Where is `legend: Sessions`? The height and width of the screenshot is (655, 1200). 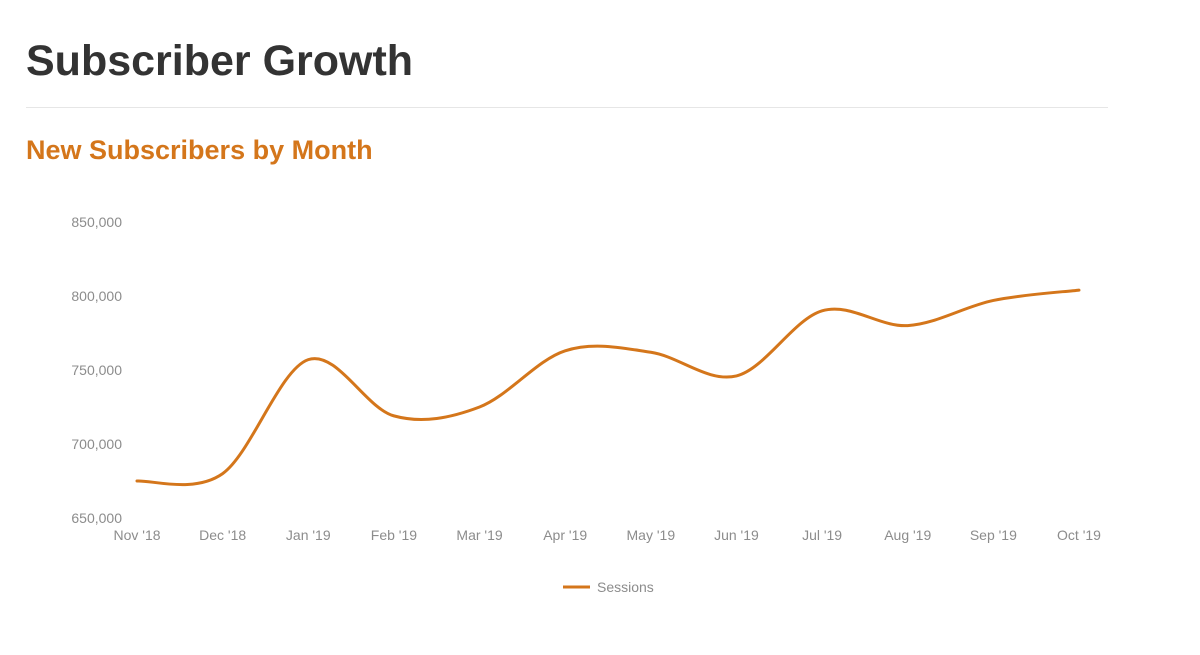
legend: Sessions is located at coordinates (608, 587).